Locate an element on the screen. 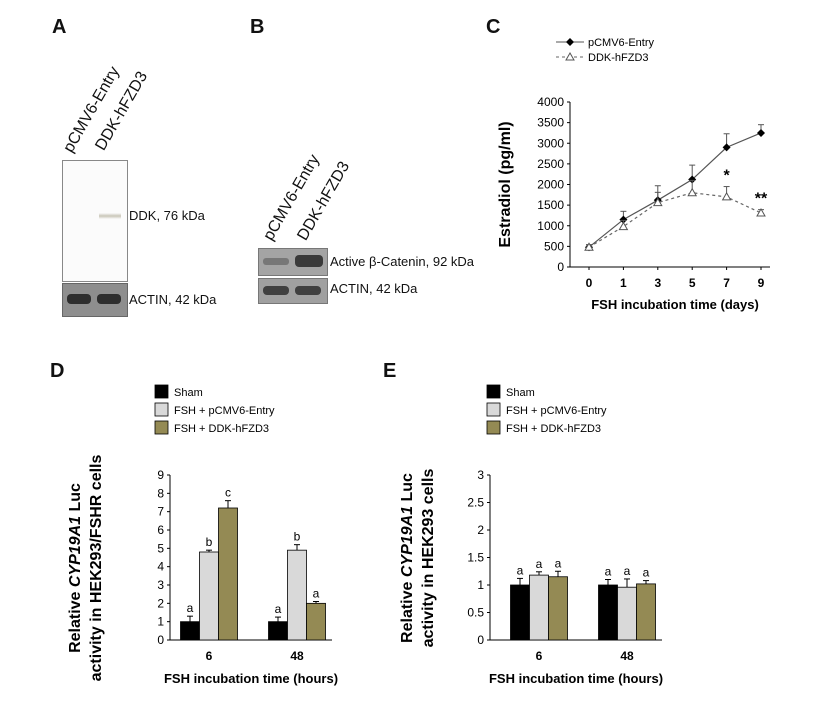 The height and width of the screenshot is (714, 822). chart-c-series-1-line is located at coordinates (675, 190).